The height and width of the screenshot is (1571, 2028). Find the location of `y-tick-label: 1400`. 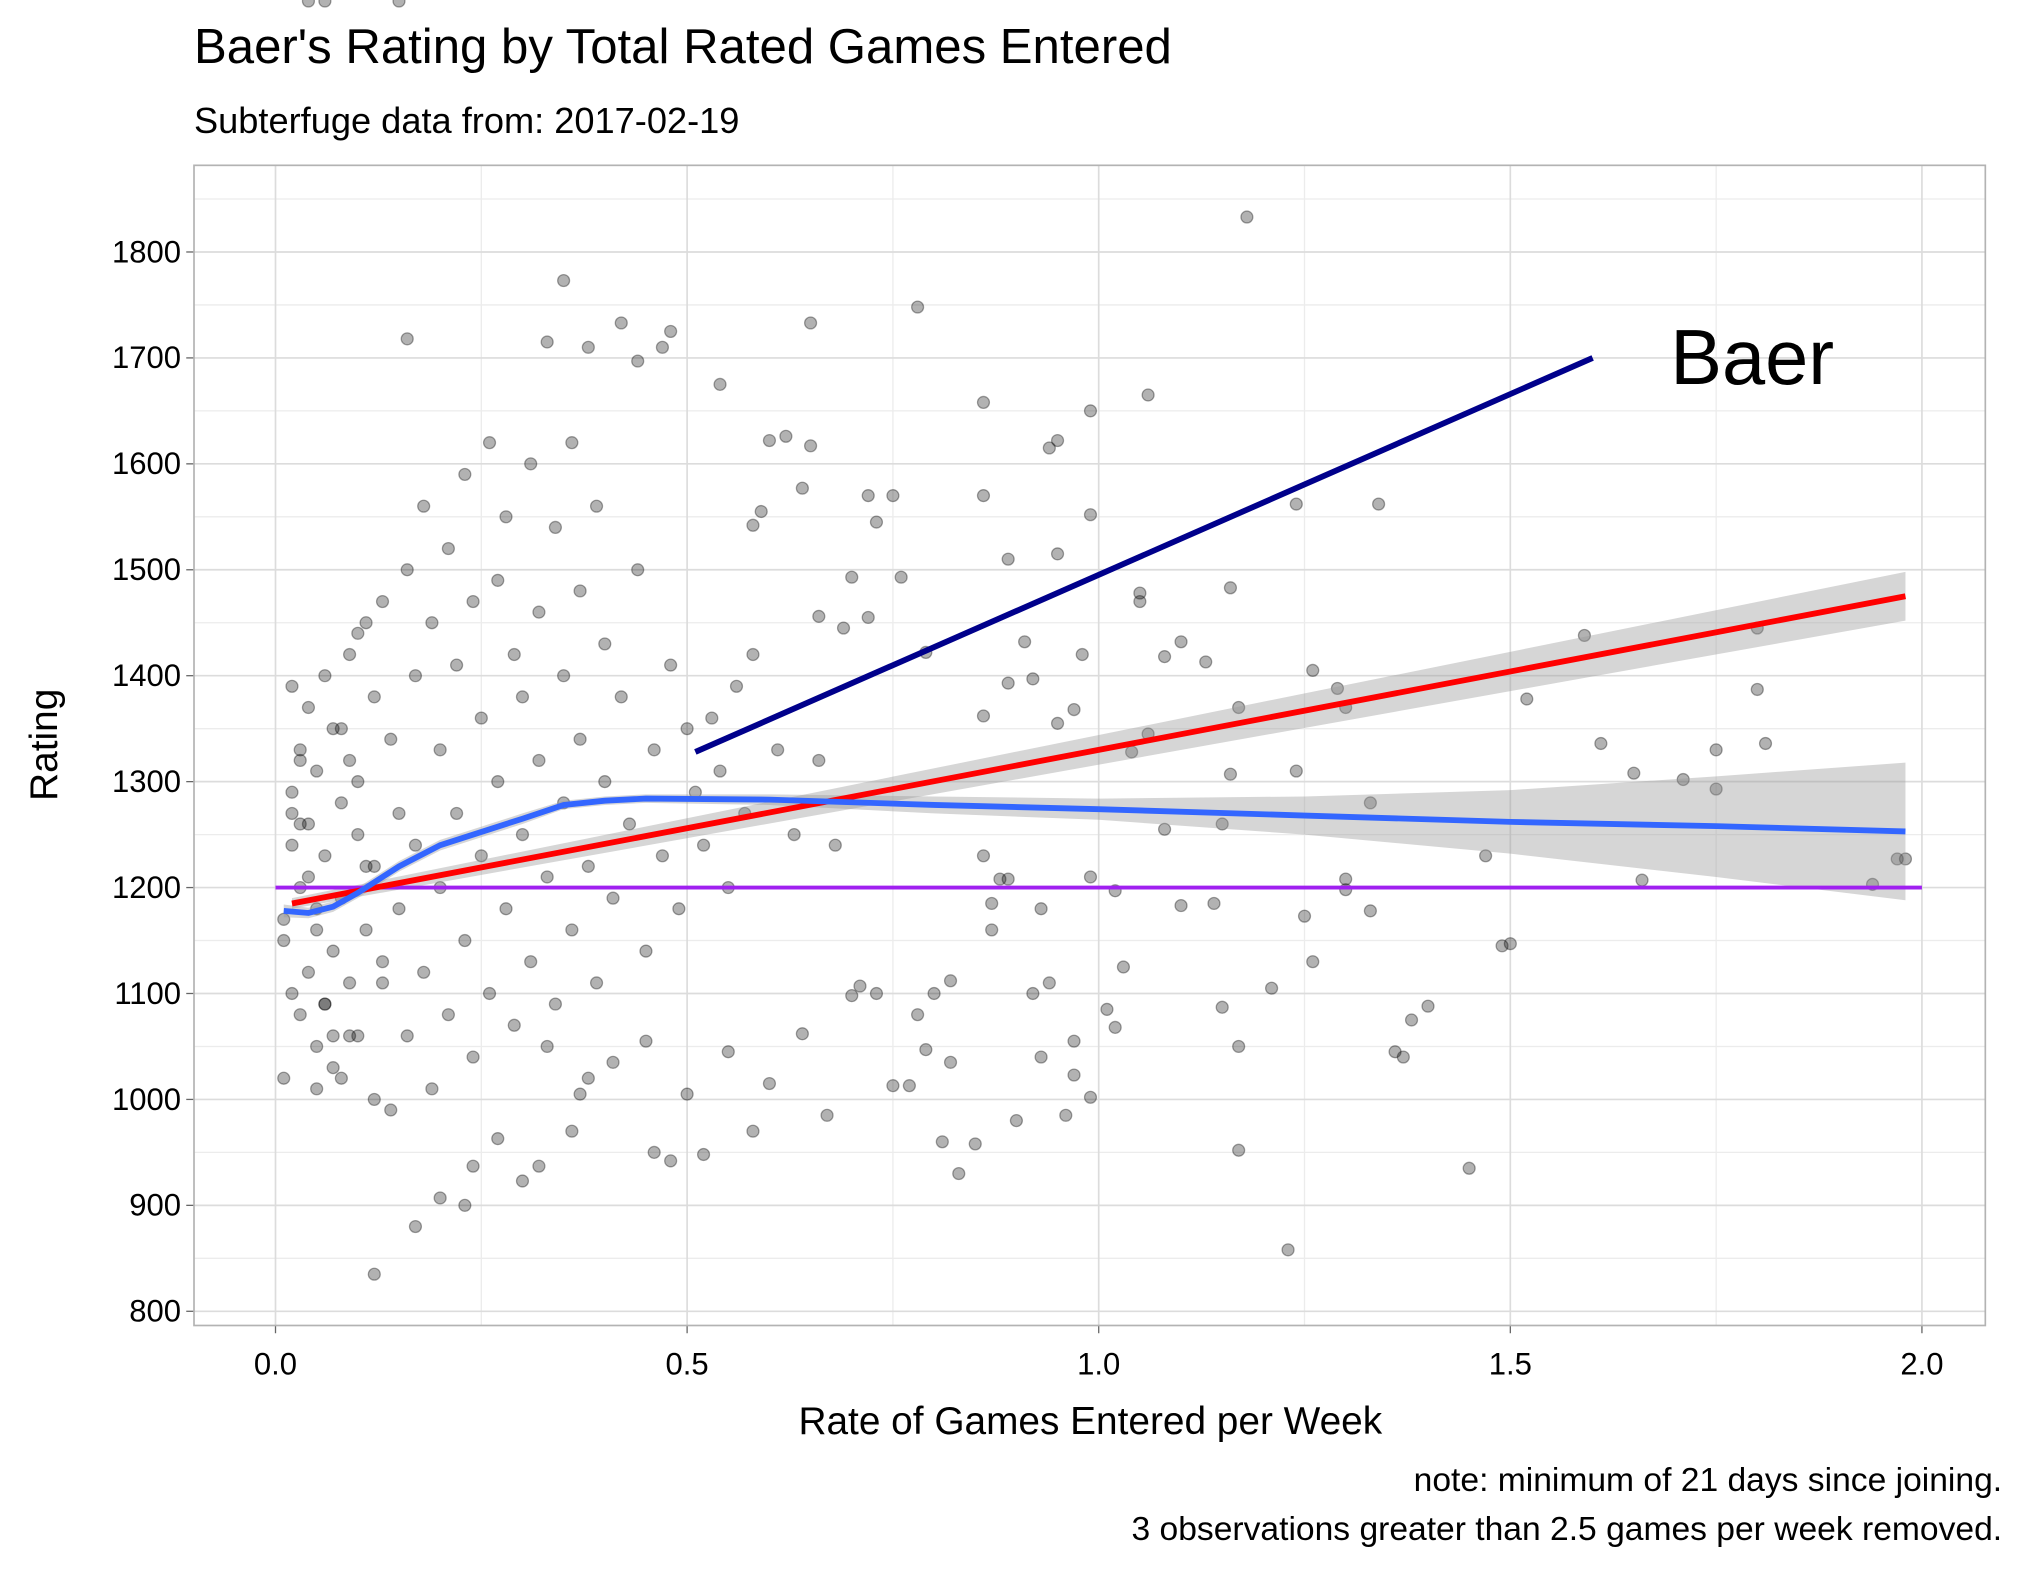

y-tick-label: 1400 is located at coordinates (146, 675).